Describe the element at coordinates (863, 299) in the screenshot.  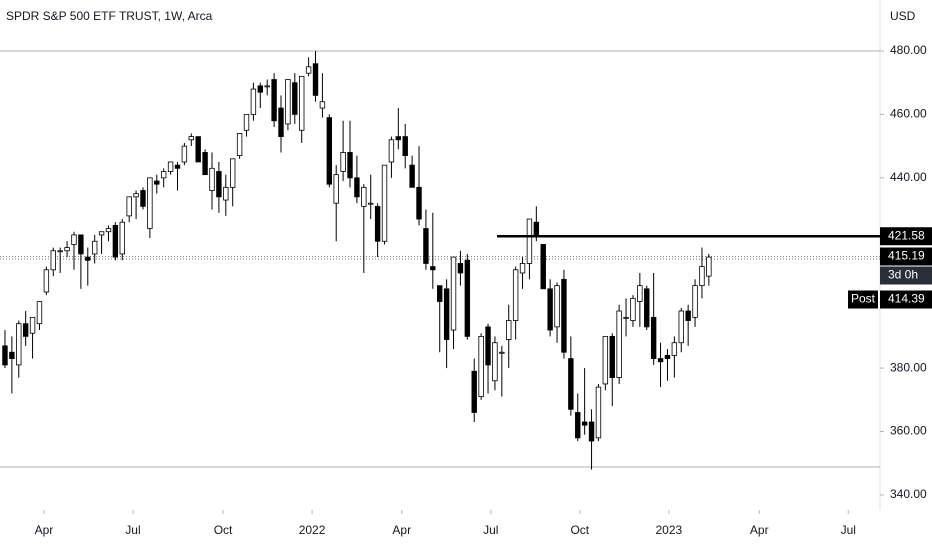
I see `post-label-bg` at that location.